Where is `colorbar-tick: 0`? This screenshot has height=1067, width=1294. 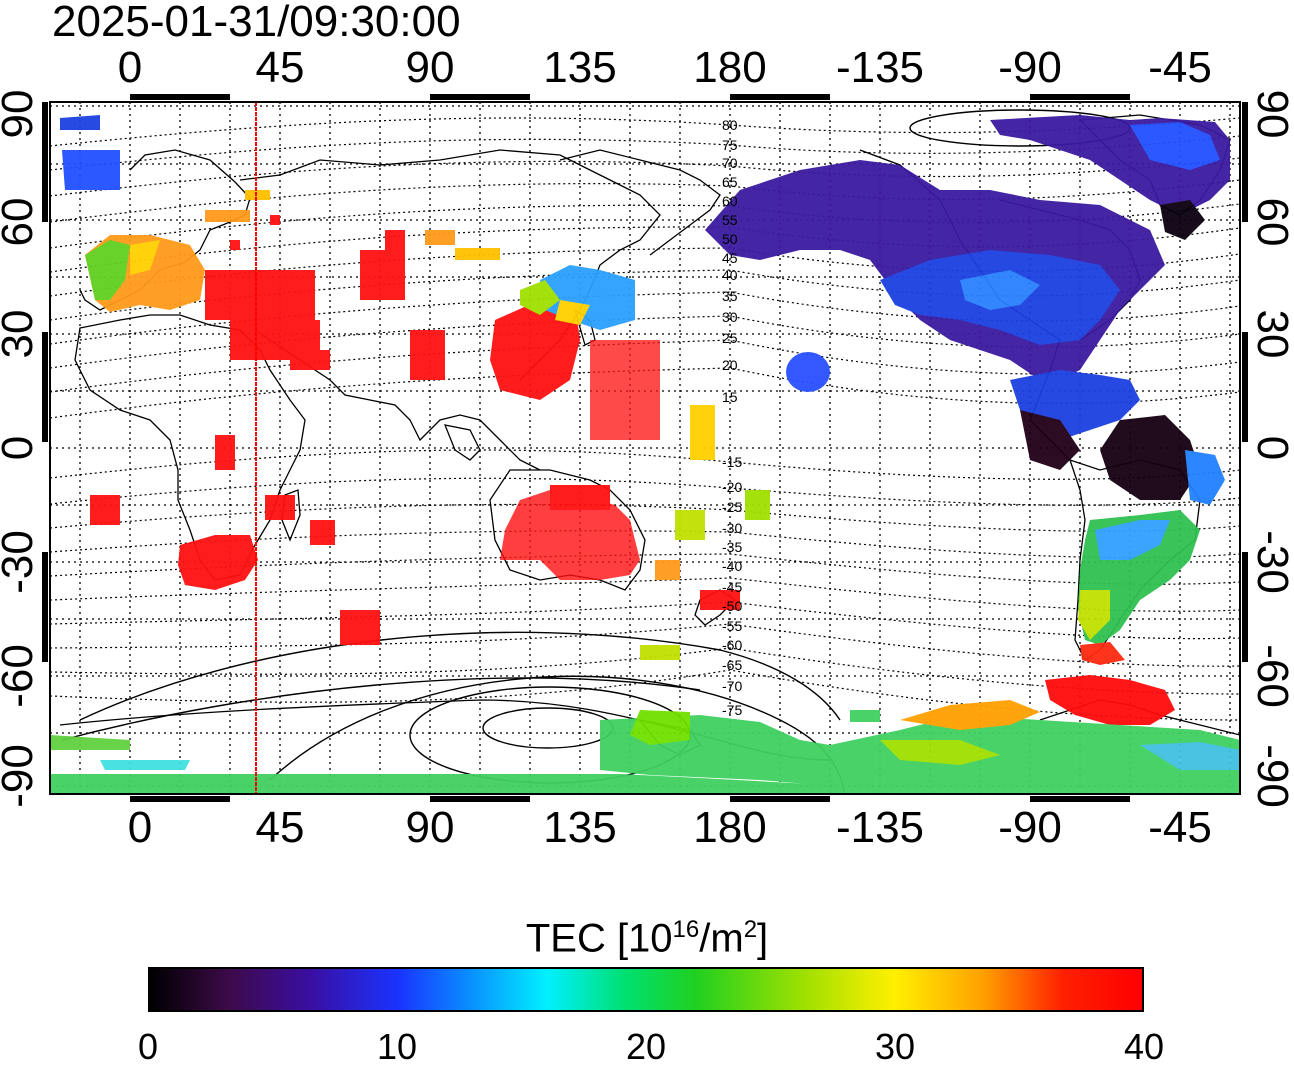
colorbar-tick: 0 is located at coordinates (148, 1046).